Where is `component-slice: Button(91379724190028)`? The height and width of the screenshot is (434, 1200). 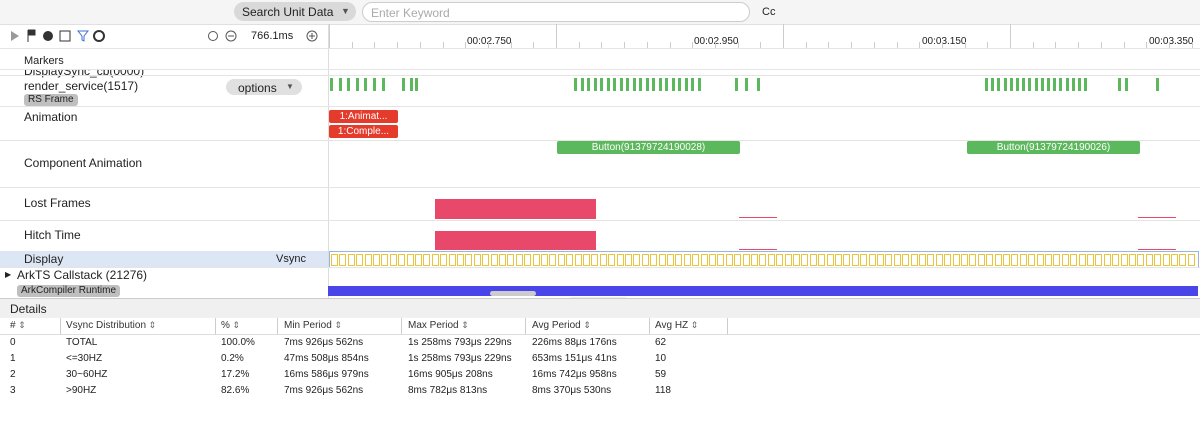 component-slice: Button(91379724190028) is located at coordinates (648, 147).